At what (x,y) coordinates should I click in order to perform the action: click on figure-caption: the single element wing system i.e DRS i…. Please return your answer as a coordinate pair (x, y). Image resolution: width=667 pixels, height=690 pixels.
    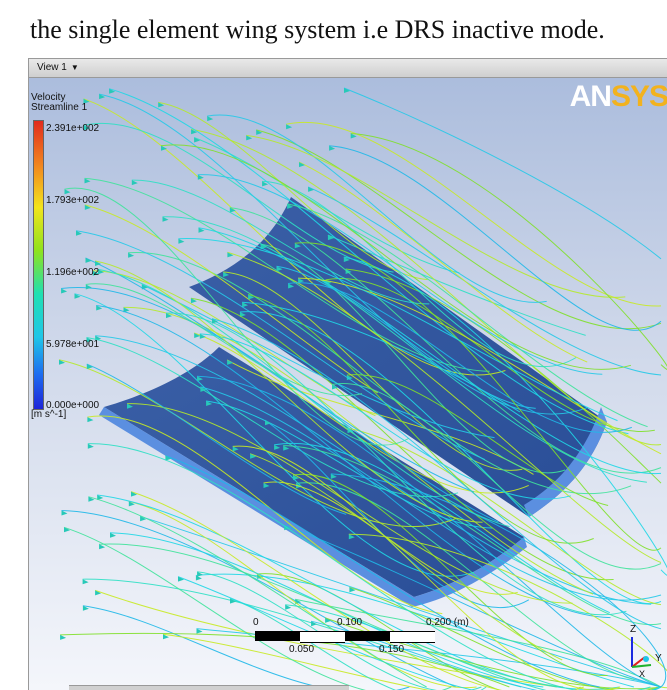
    Looking at the image, I should click on (317, 29).